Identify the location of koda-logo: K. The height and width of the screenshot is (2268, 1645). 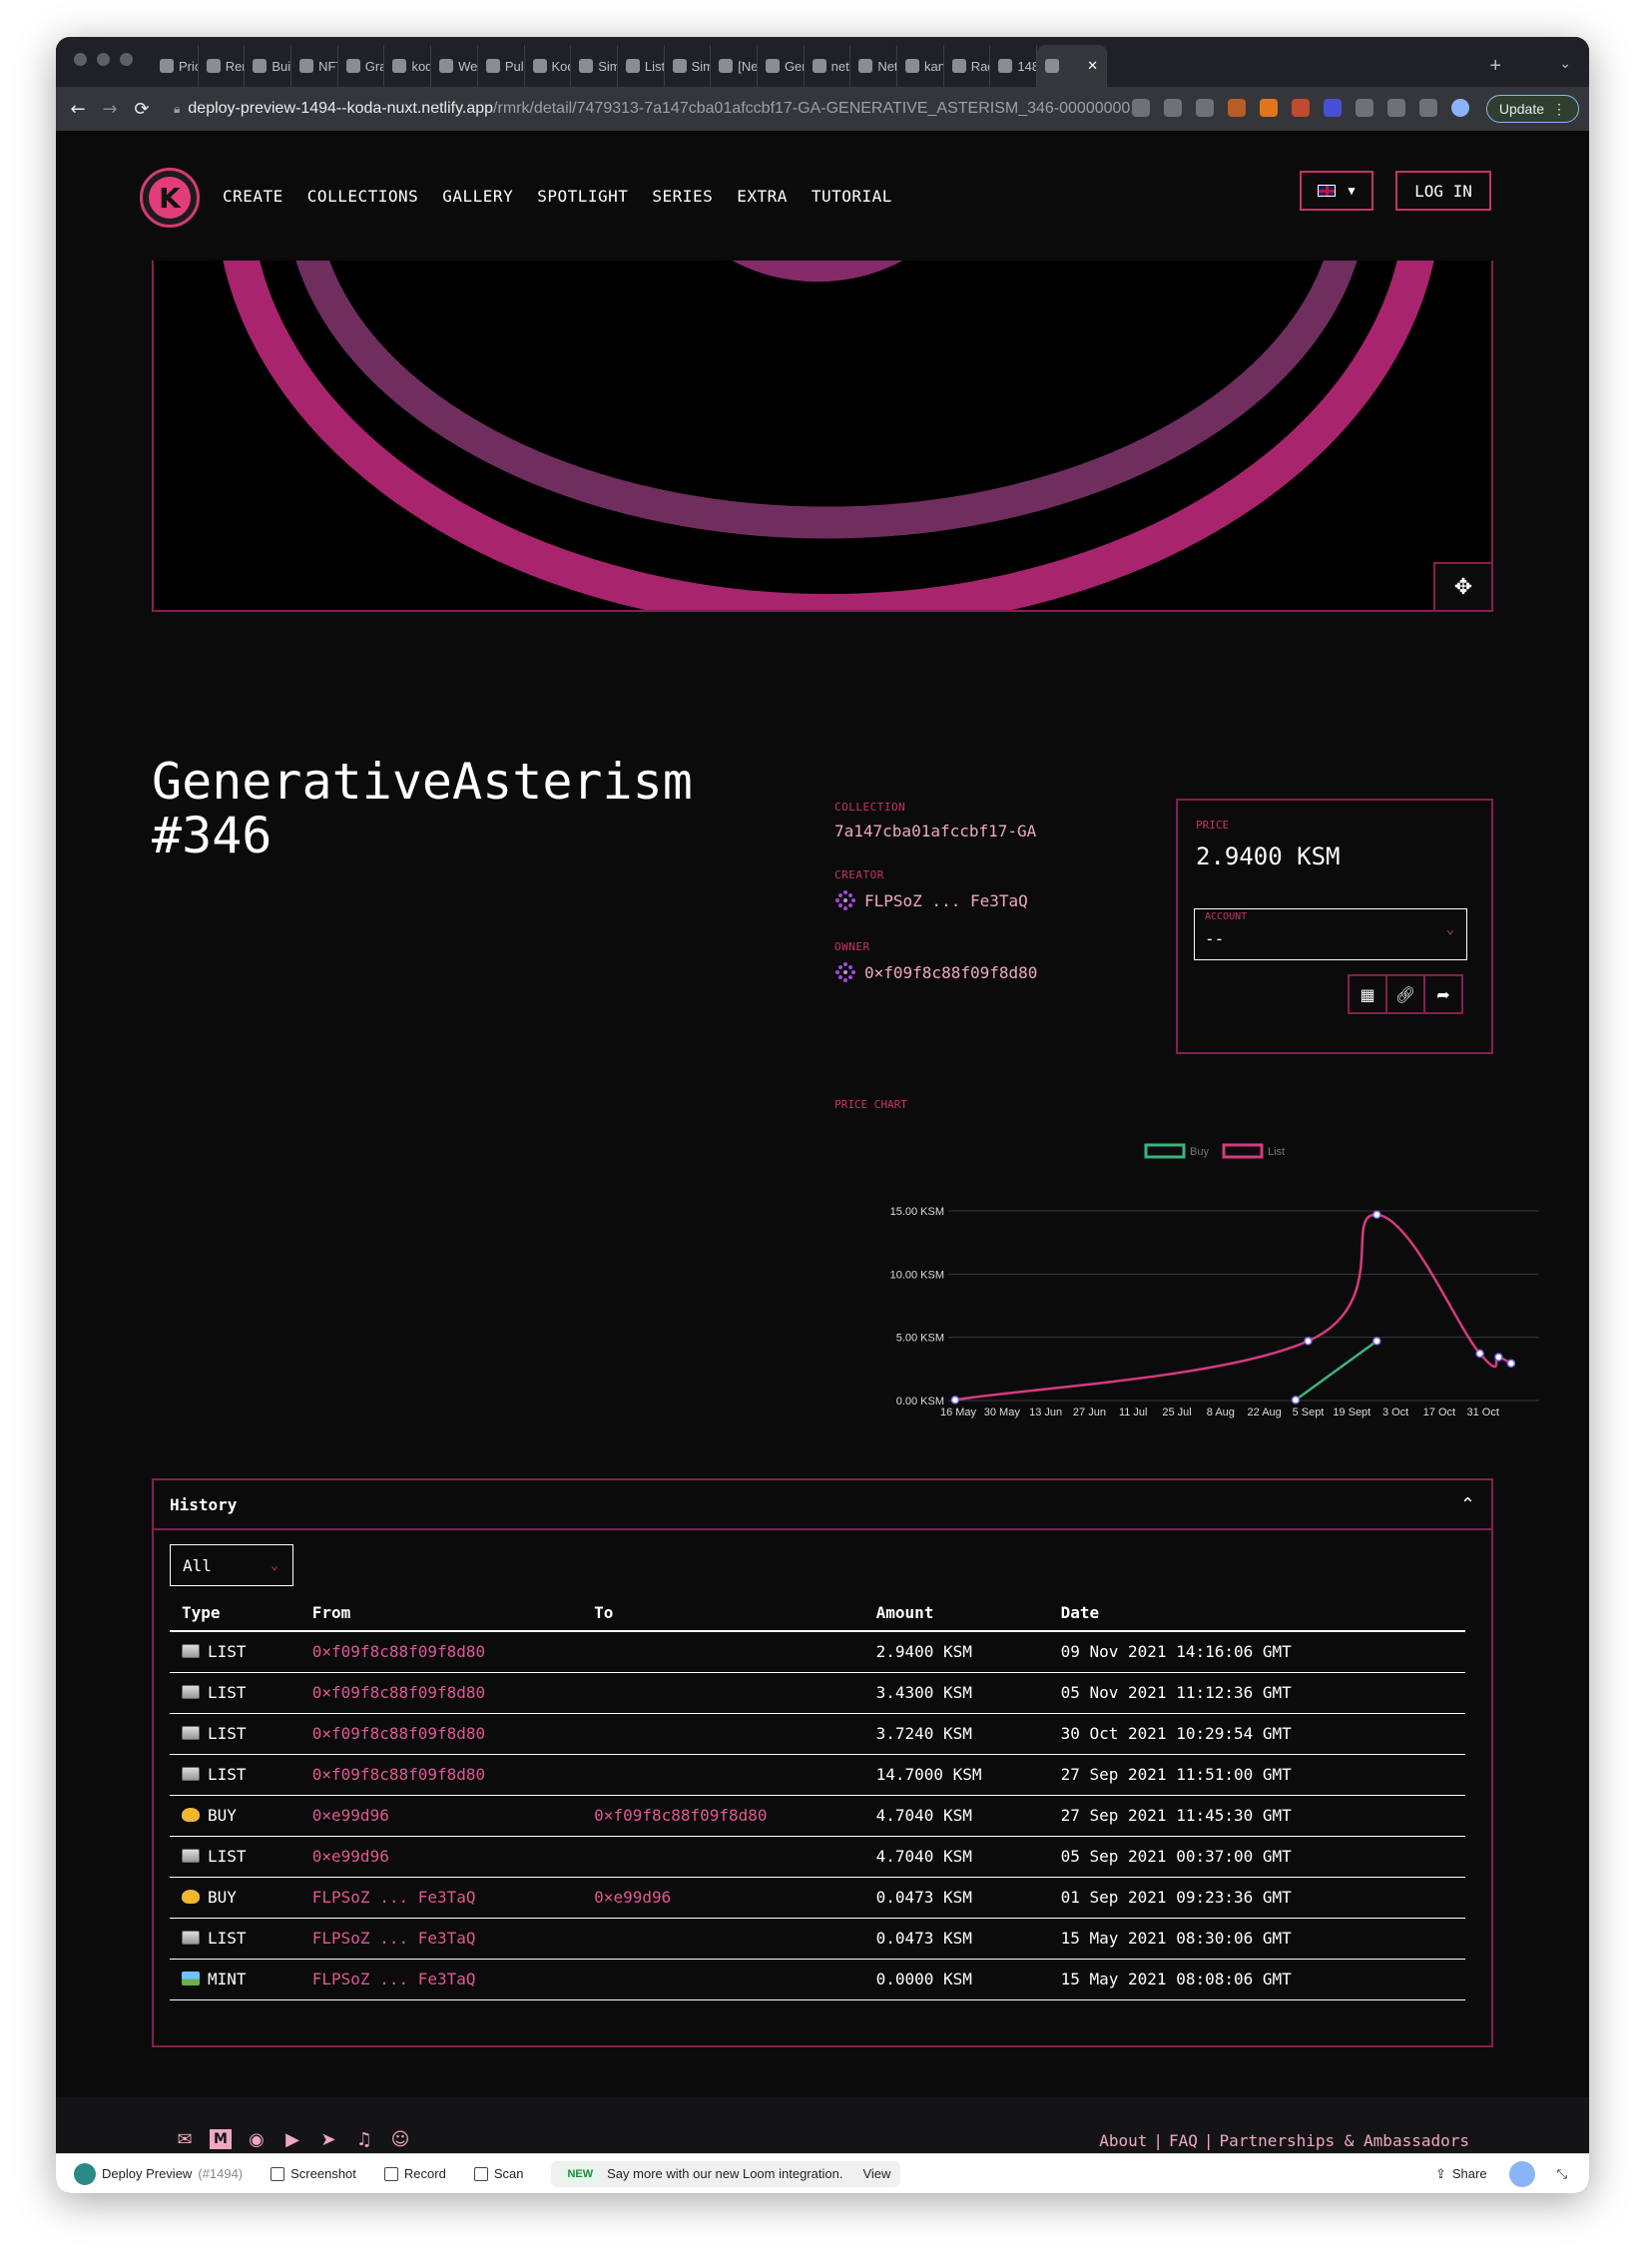
(170, 198).